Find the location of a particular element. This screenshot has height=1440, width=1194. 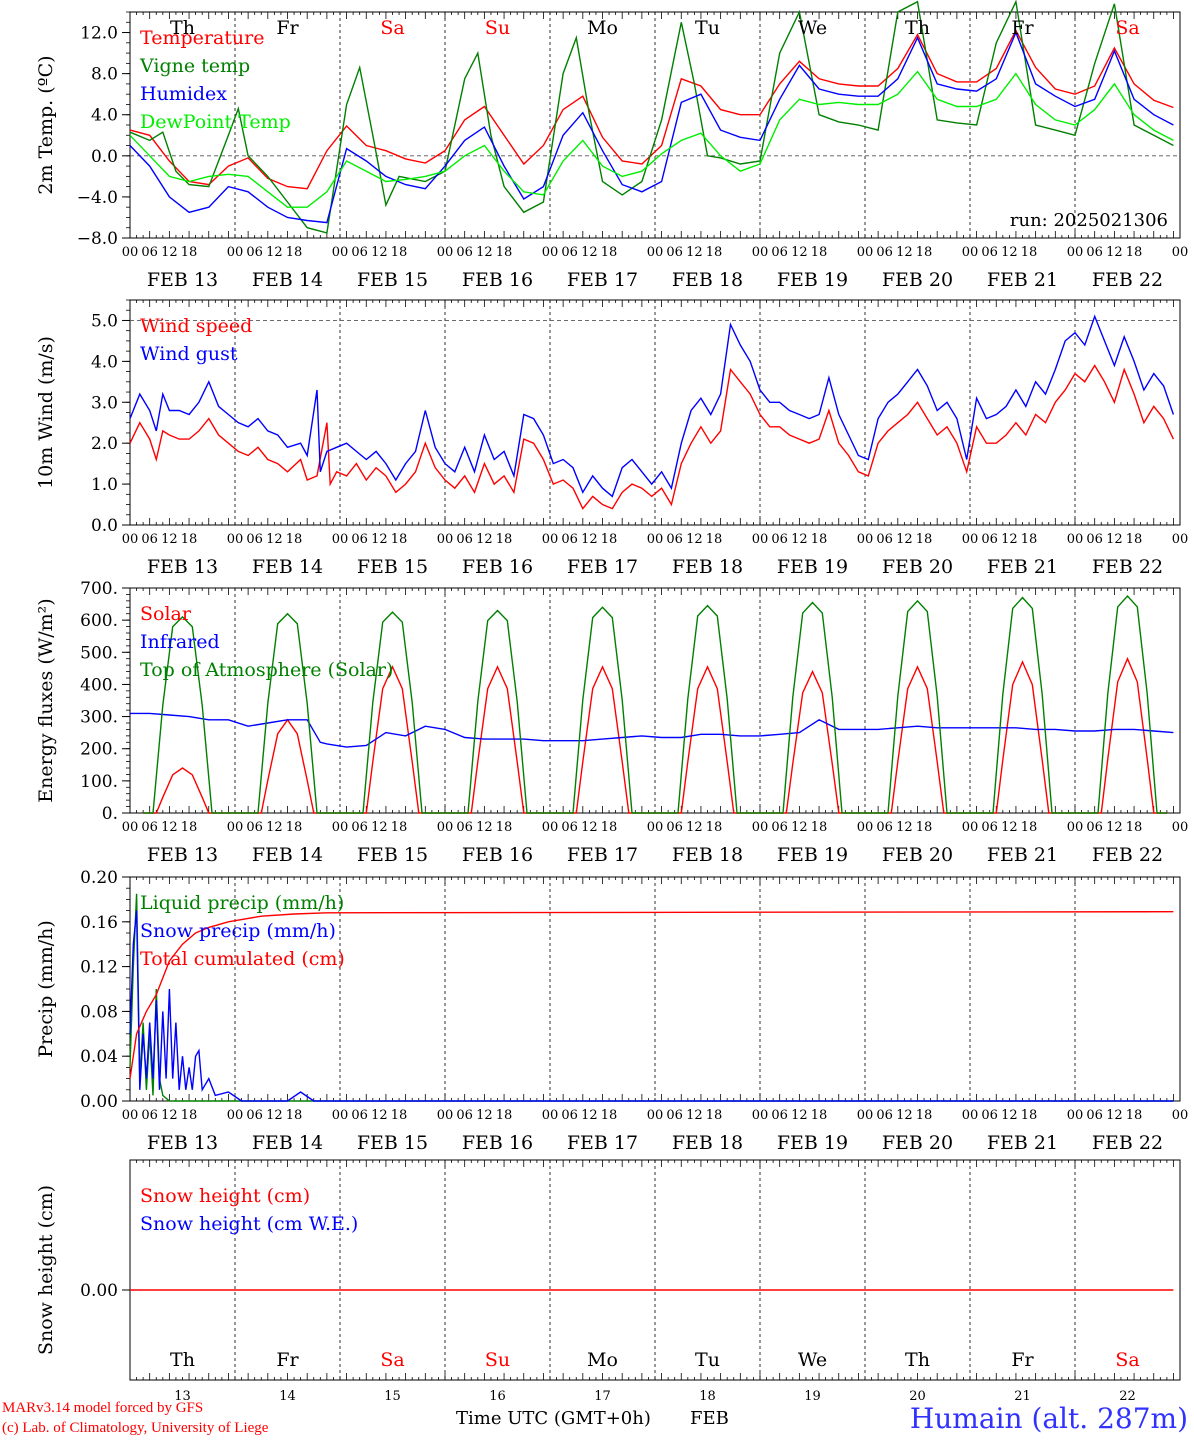

y-tick-label: −4.0 is located at coordinates (97, 198).